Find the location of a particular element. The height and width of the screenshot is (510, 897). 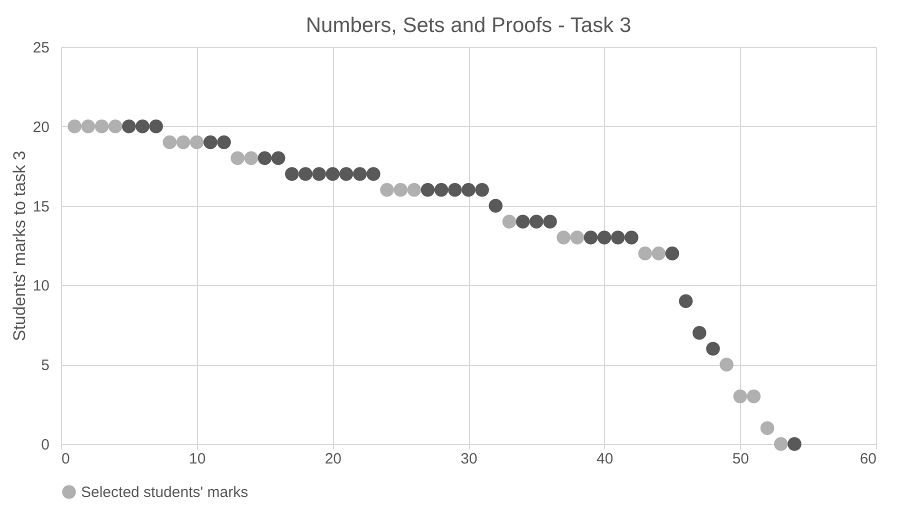

x-tick-label: 50 is located at coordinates (741, 459).